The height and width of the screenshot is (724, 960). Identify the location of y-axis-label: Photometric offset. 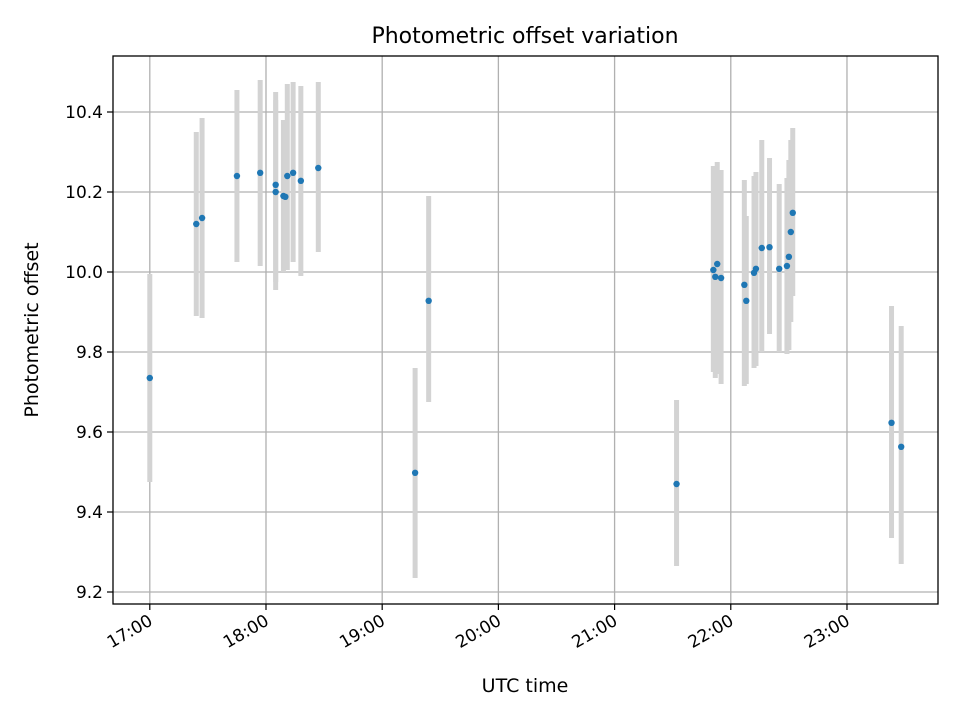
(32, 329).